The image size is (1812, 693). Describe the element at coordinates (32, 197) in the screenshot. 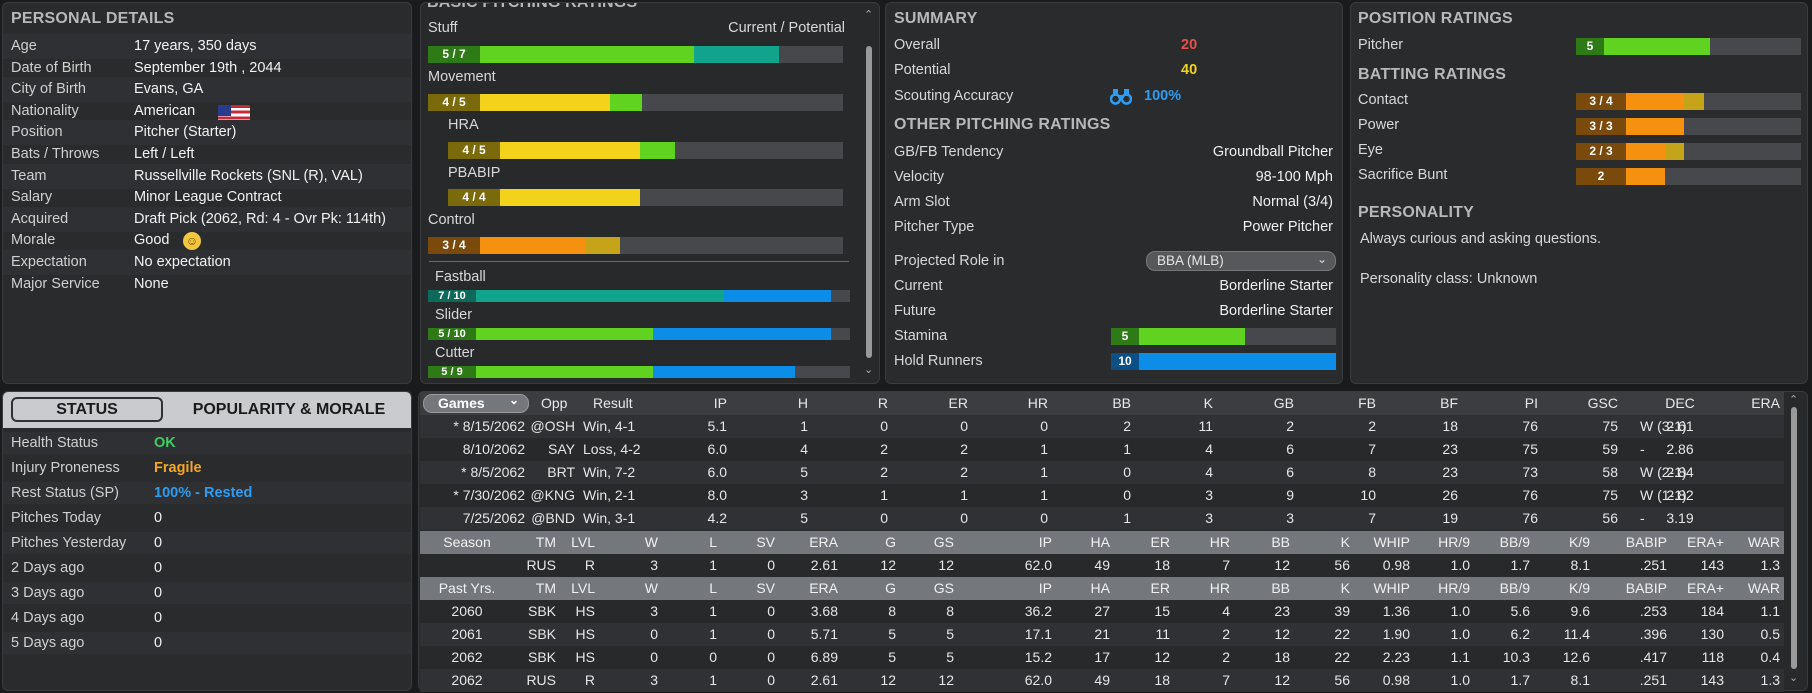

I see `detail-label: Salary` at that location.